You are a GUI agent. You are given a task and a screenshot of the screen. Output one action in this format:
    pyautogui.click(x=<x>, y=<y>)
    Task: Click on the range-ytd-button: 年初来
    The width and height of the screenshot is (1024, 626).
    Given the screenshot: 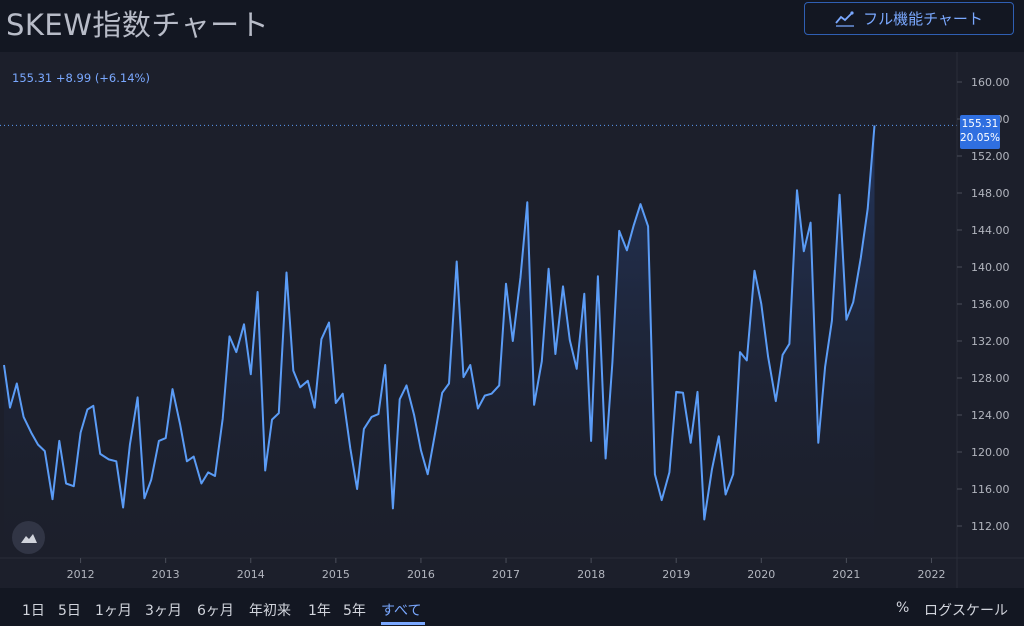 What is the action you would take?
    pyautogui.click(x=270, y=611)
    